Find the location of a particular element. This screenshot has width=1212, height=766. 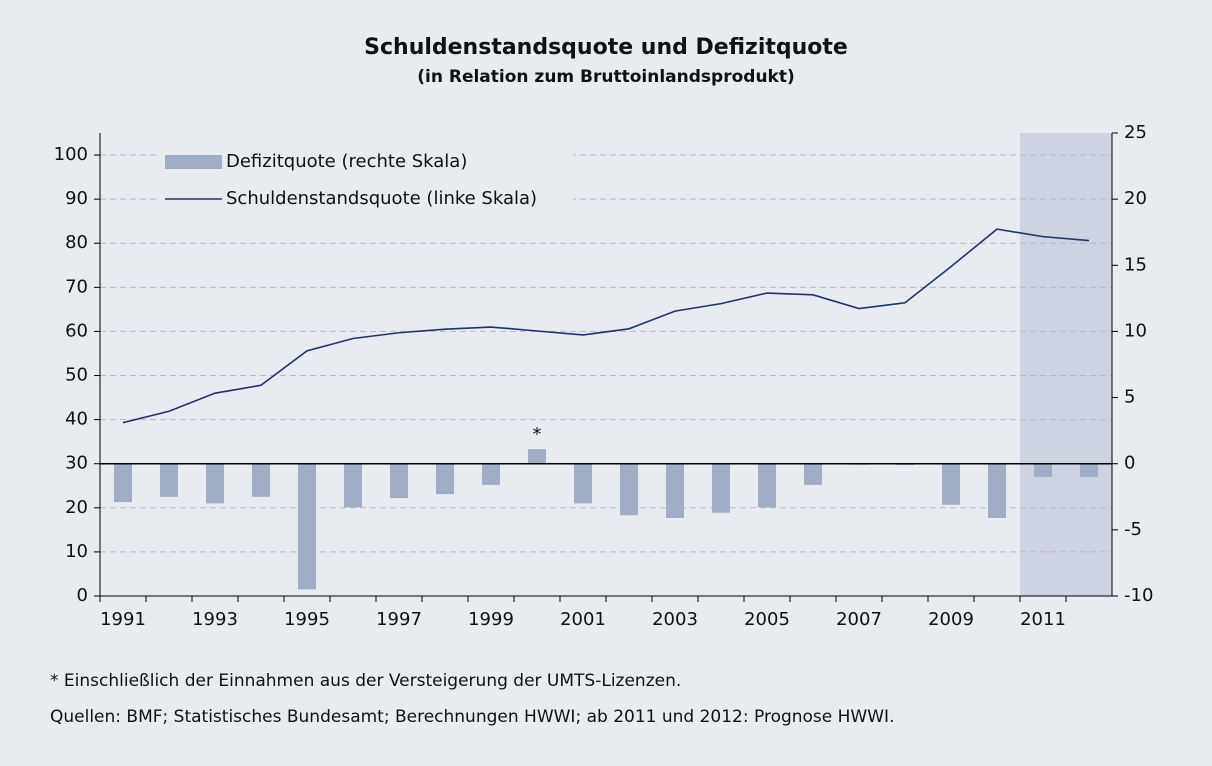

y-tick-label: 0 is located at coordinates (82, 595).